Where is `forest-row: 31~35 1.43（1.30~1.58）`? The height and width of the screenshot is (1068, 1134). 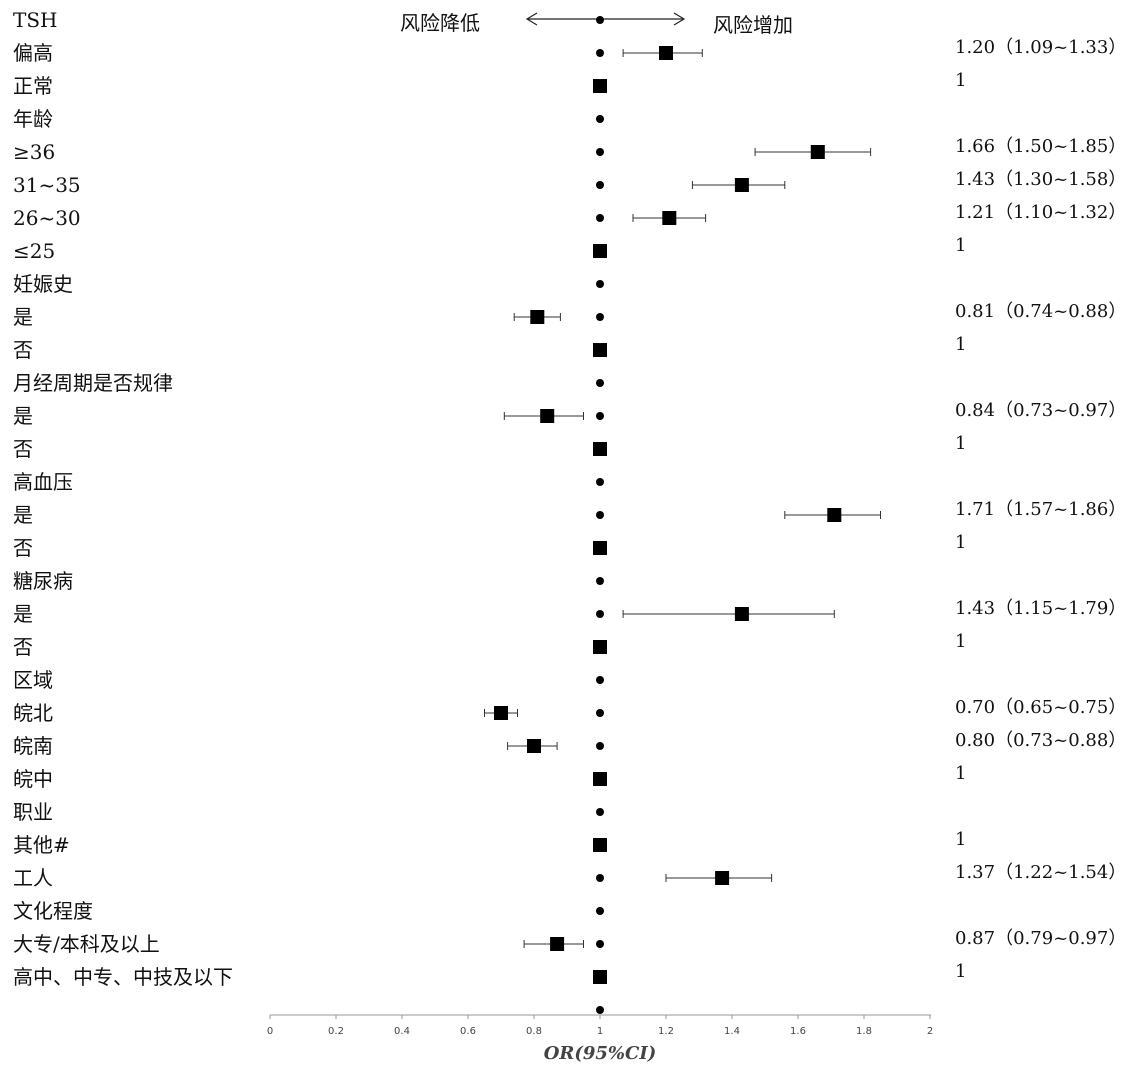
forest-row: 31~35 1.43（1.30~1.58） is located at coordinates (569, 183).